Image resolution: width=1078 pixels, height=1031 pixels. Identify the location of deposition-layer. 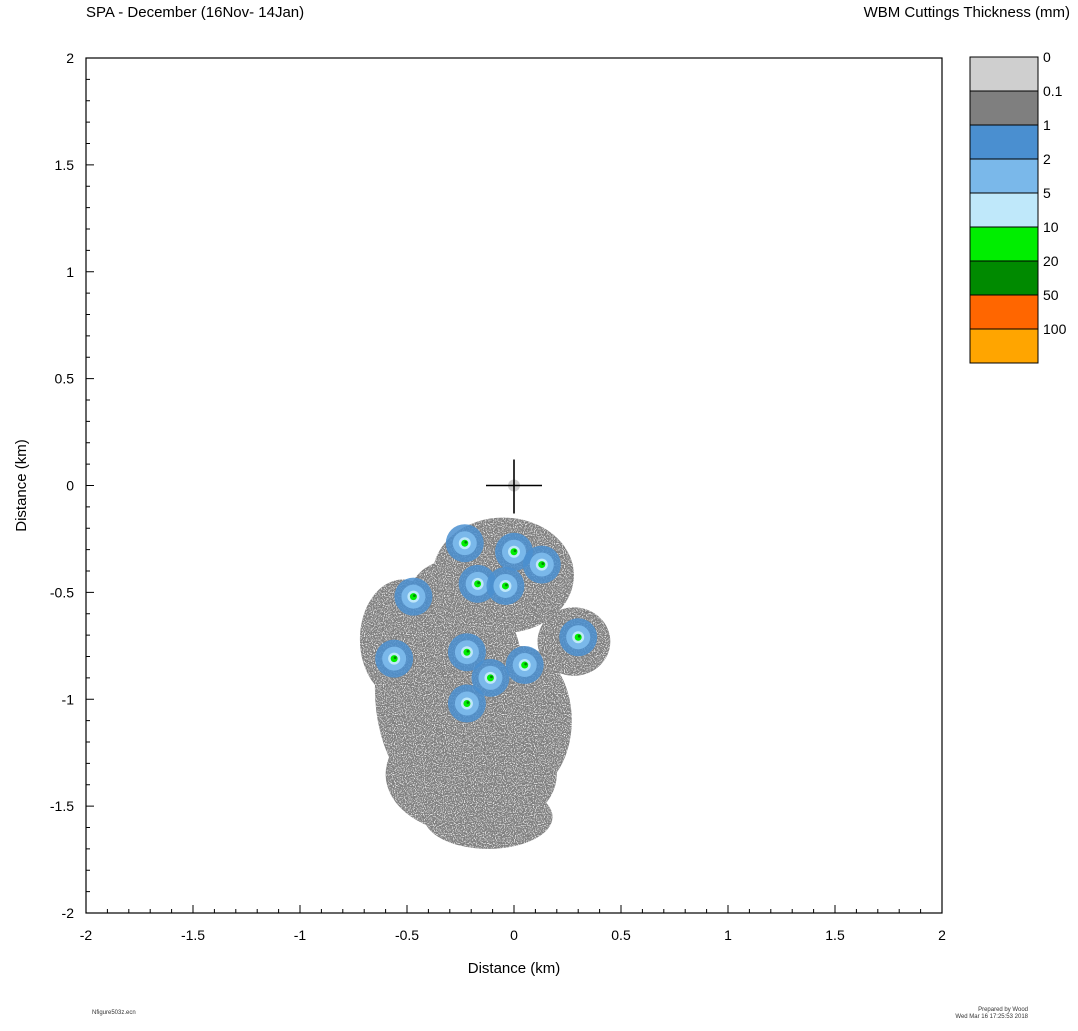
(485, 654).